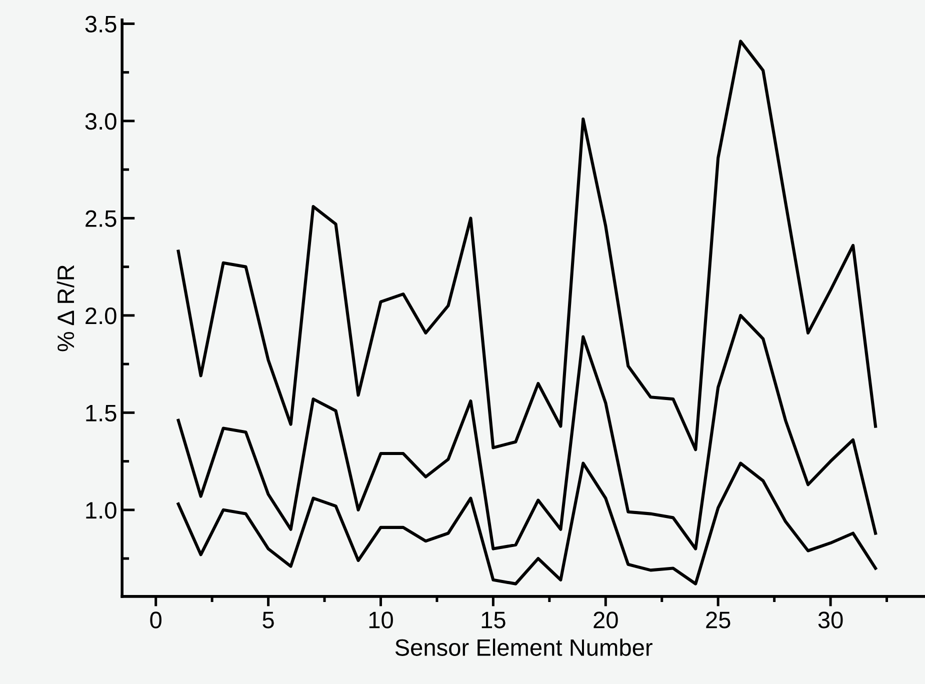 This screenshot has height=684, width=925. I want to click on y-tick-label: 2.5, so click(101, 218).